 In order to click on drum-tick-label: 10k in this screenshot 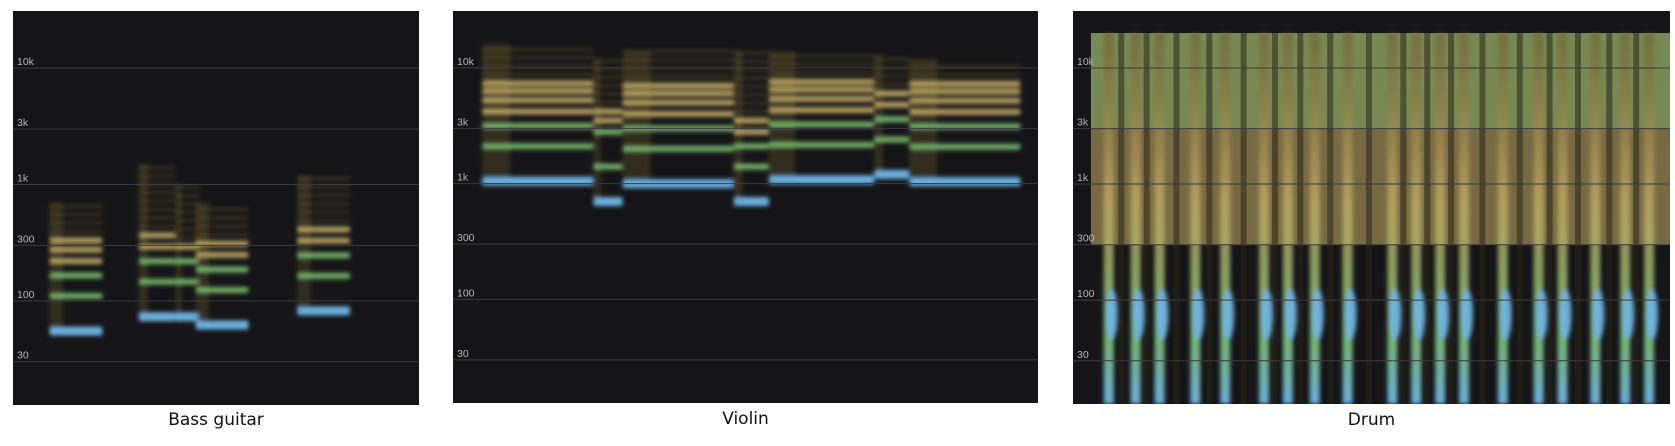, I will do `click(1086, 62)`.